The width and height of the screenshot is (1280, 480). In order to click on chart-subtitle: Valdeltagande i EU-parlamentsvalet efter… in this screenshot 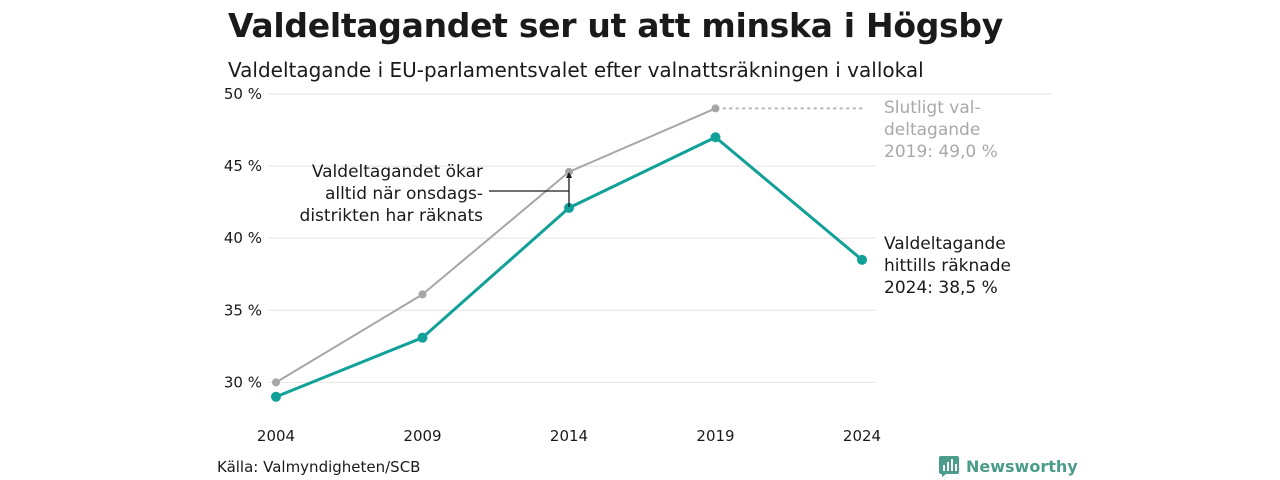, I will do `click(576, 70)`.